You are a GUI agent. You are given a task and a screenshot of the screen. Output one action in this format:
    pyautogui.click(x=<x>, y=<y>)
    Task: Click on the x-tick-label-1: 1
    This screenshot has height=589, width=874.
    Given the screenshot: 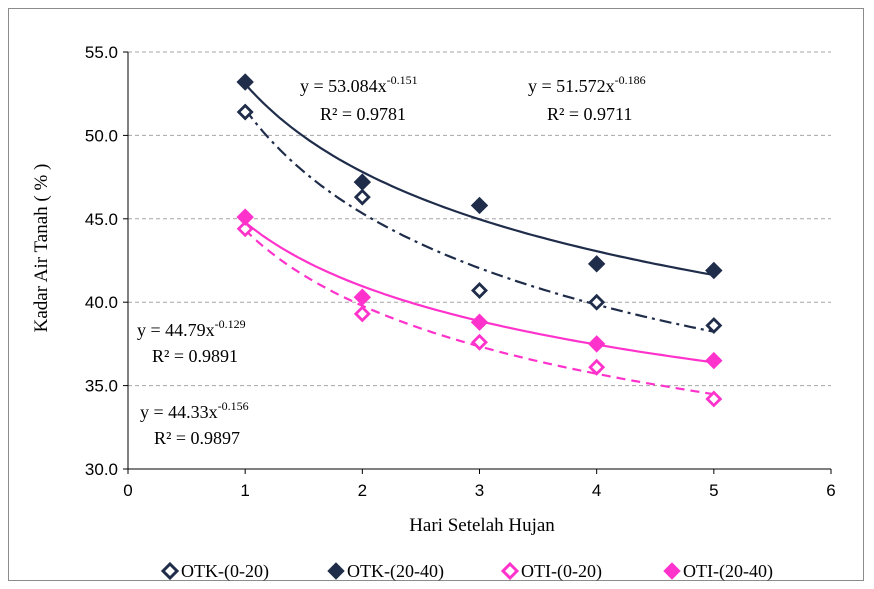 What is the action you would take?
    pyautogui.click(x=244, y=490)
    